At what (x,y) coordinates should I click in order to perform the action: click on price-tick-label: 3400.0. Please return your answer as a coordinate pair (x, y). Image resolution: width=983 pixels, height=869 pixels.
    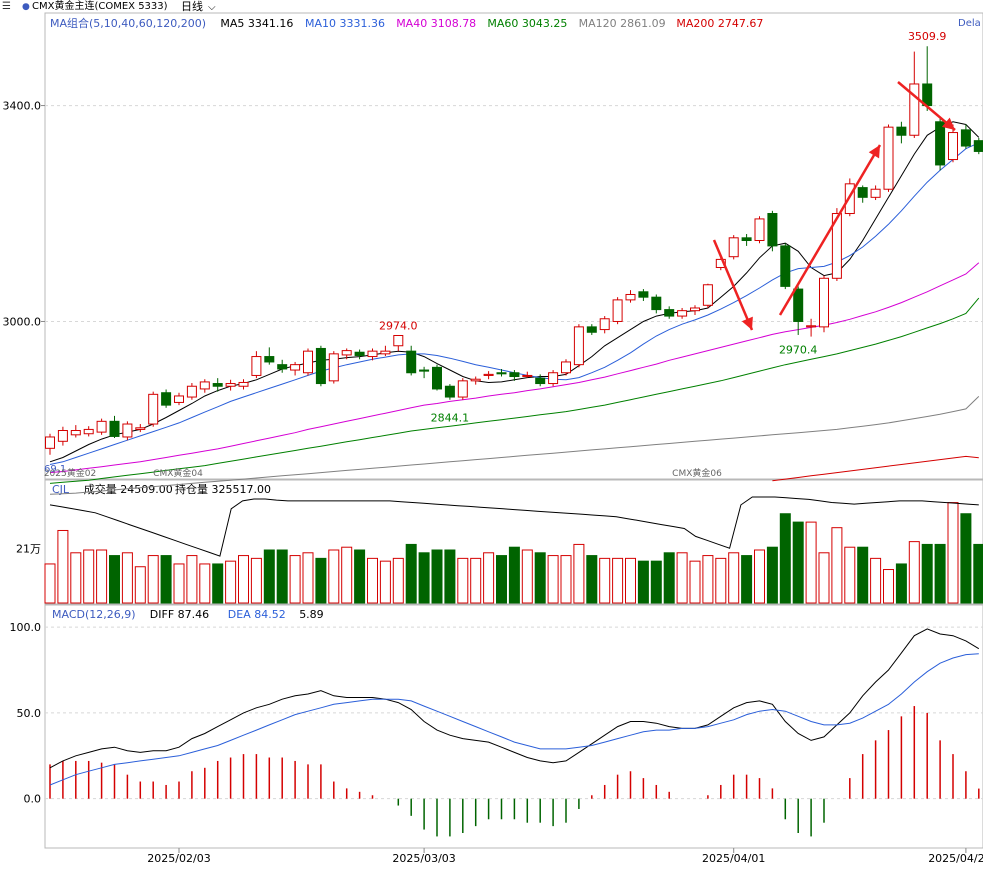
    Looking at the image, I should click on (22, 106).